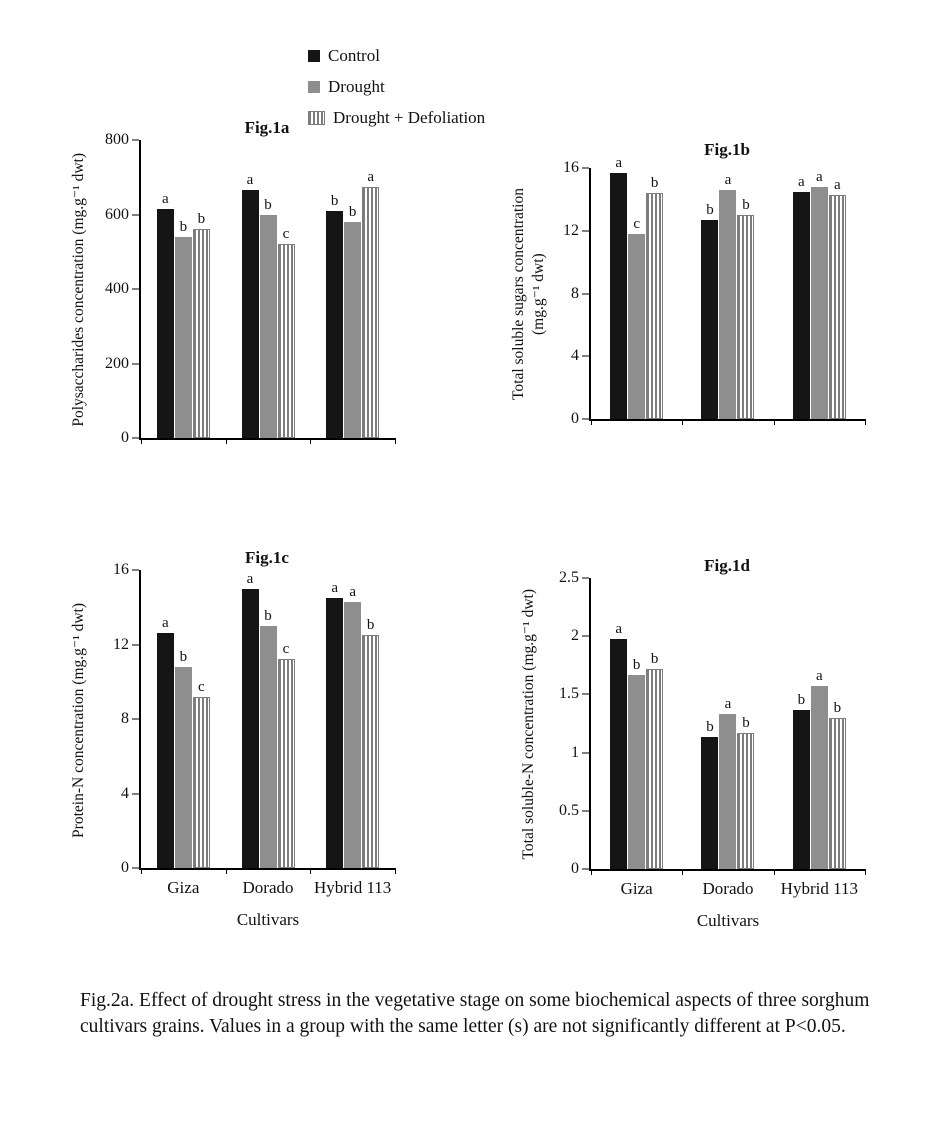 The height and width of the screenshot is (1123, 945). Describe the element at coordinates (727, 149) in the screenshot. I see `chart-title: Fig.1b` at that location.